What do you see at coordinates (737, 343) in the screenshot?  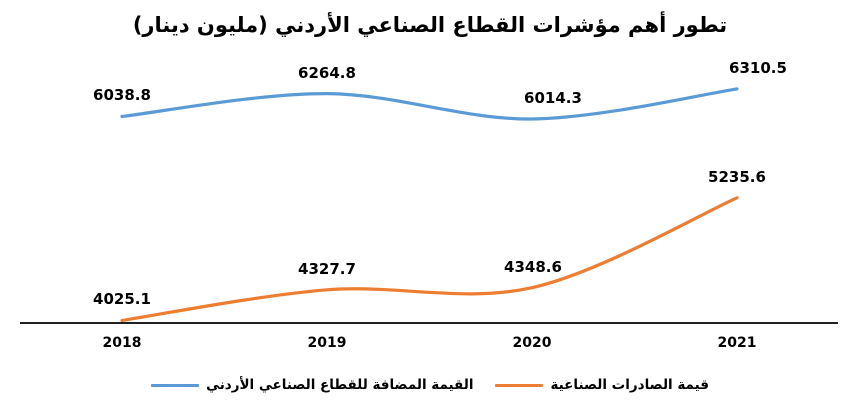 I see `x-axis-label-2021: 2021` at bounding box center [737, 343].